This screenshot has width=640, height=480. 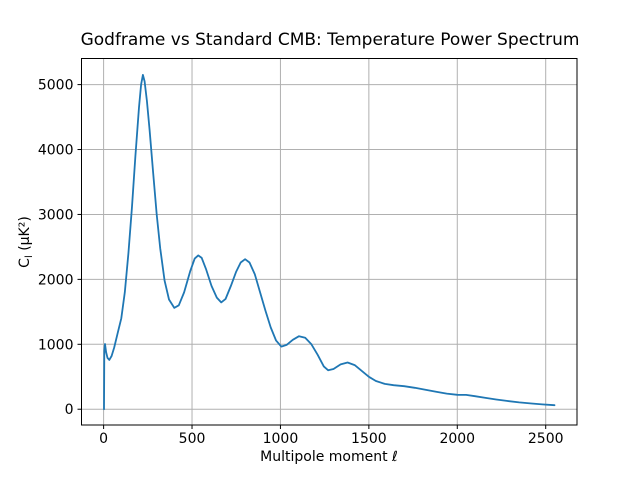 I want to click on y-tick-label: 0, so click(x=69, y=410).